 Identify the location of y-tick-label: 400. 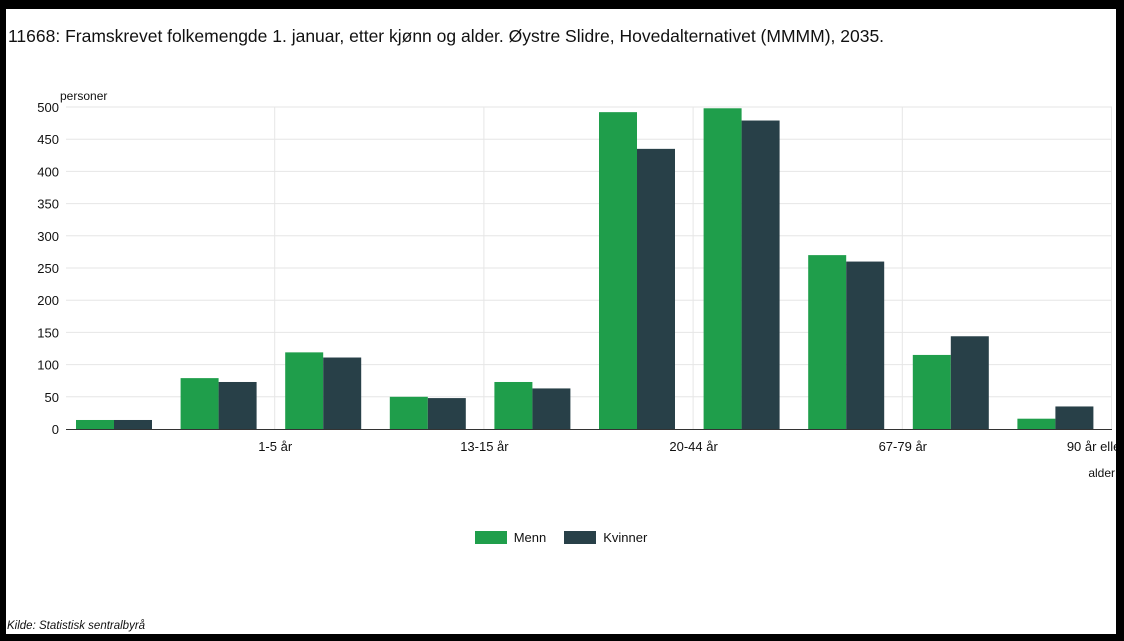
(48, 171).